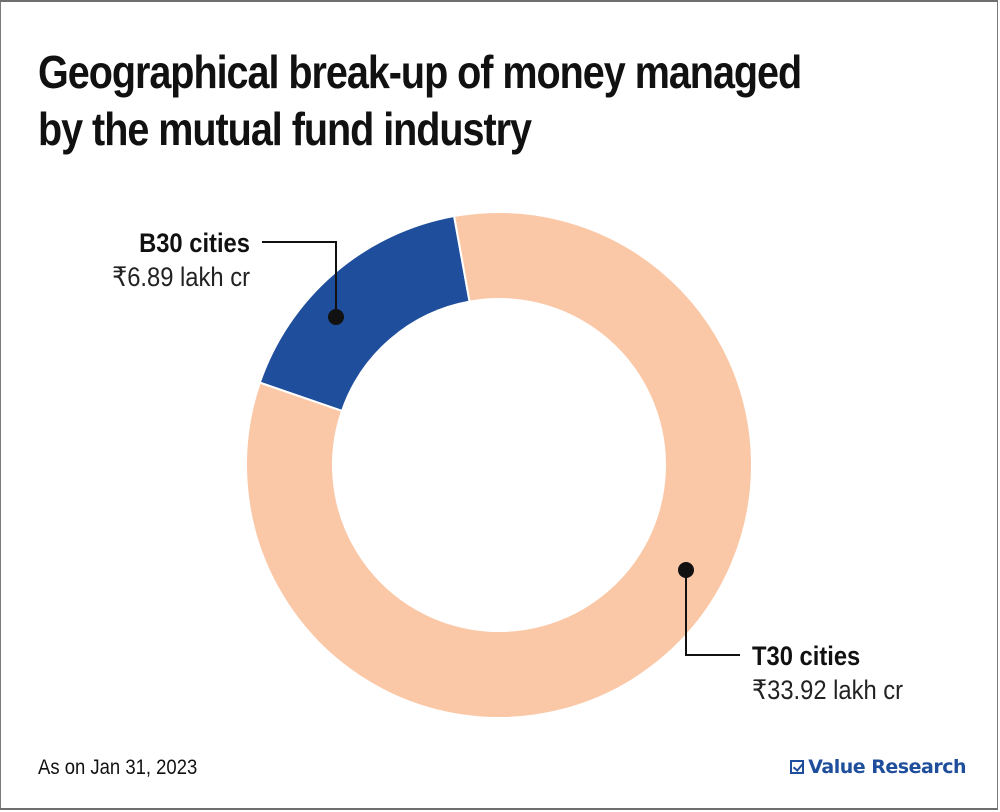 The width and height of the screenshot is (1000, 812). Describe the element at coordinates (285, 129) in the screenshot. I see `chart-title-line-2: by the mutual fund industry` at that location.